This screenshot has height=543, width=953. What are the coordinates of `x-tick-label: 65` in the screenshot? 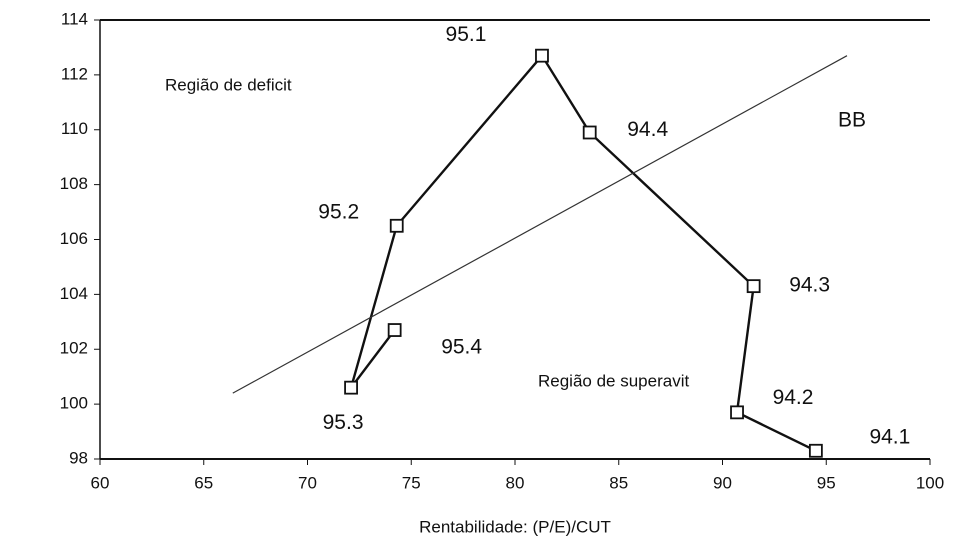 It's located at (203, 482).